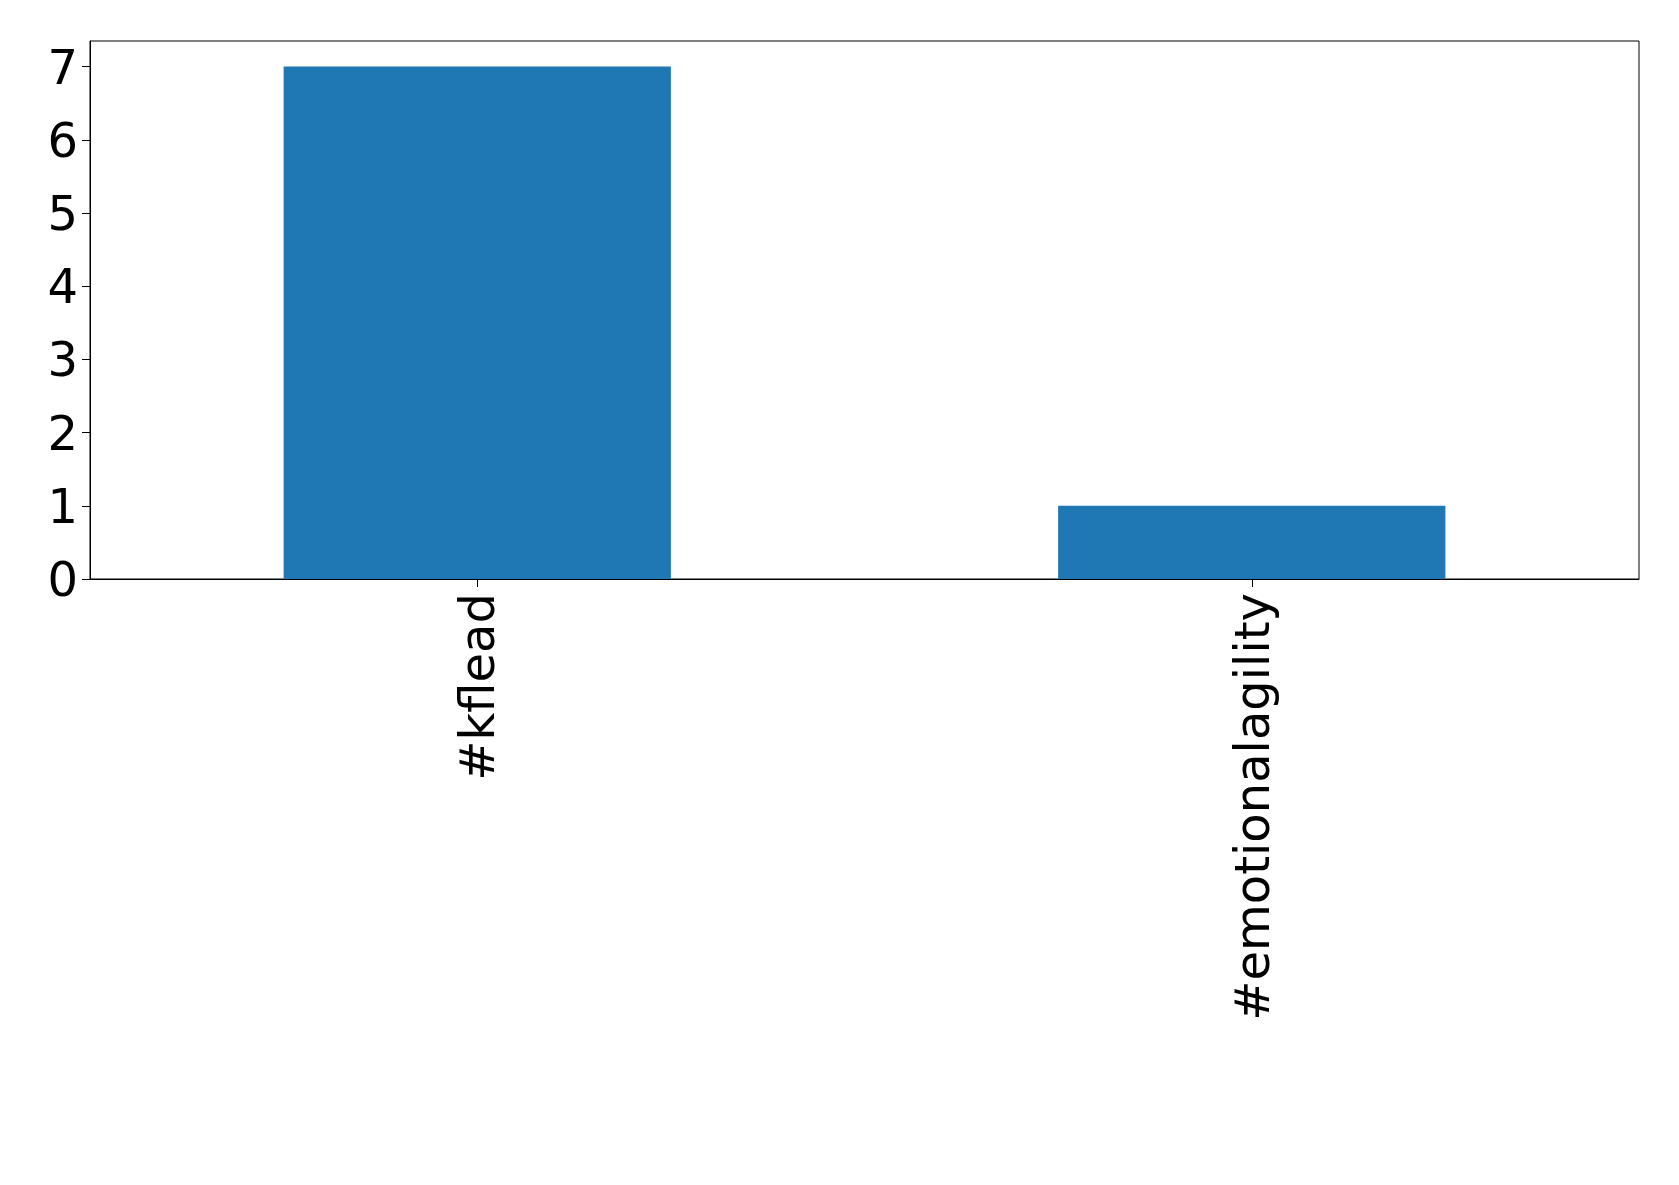 The width and height of the screenshot is (1679, 1185). I want to click on y-tick-label: 0, so click(62, 579).